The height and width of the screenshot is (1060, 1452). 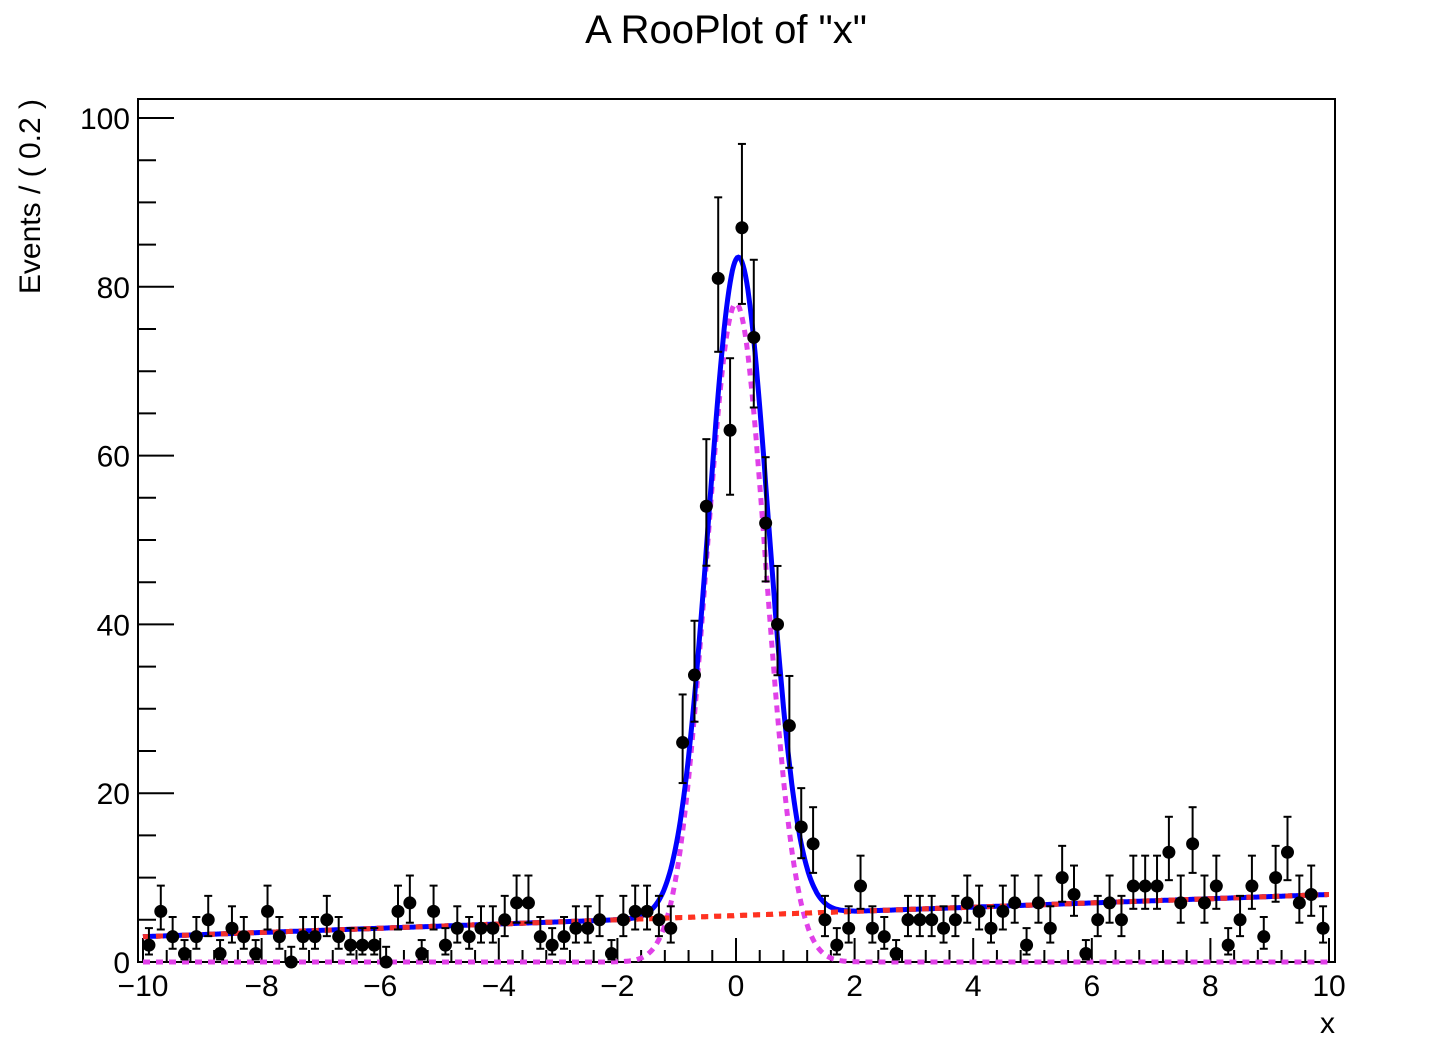 What do you see at coordinates (617, 986) in the screenshot?
I see `x-tick-label: −2` at bounding box center [617, 986].